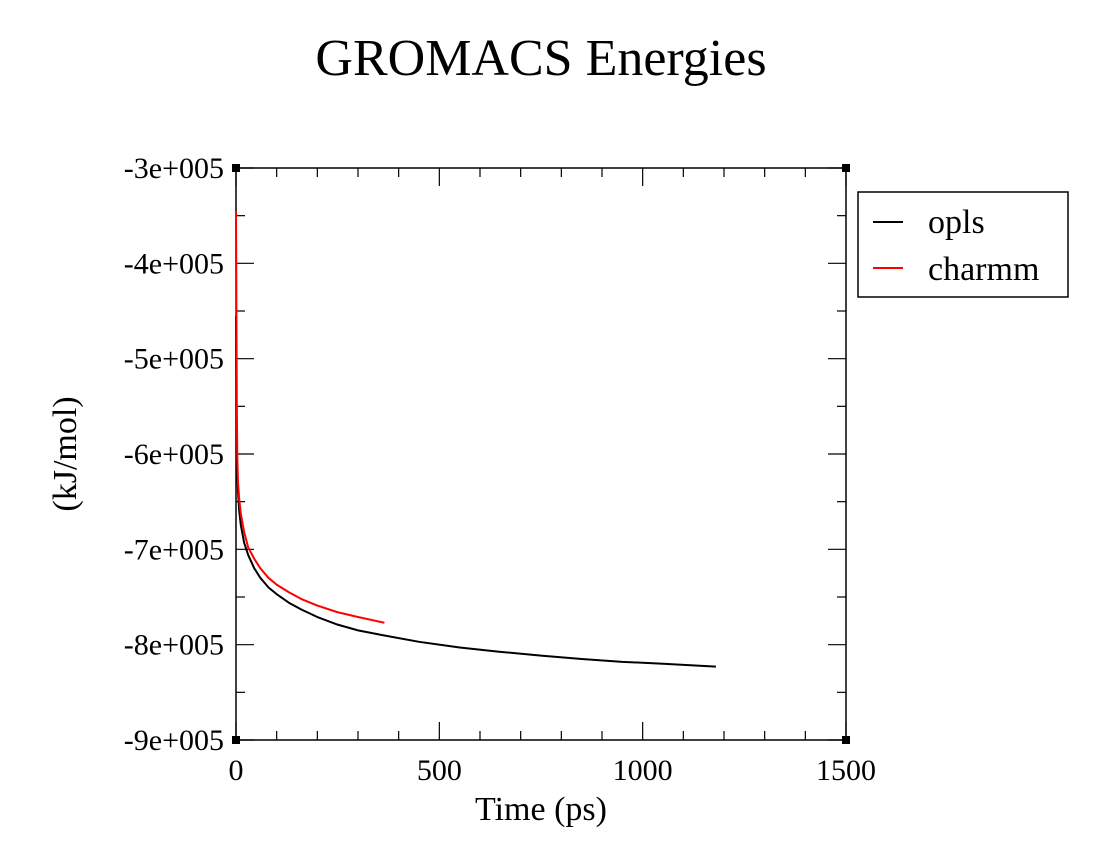  What do you see at coordinates (174, 645) in the screenshot?
I see `y-tick-label: -8e+005` at bounding box center [174, 645].